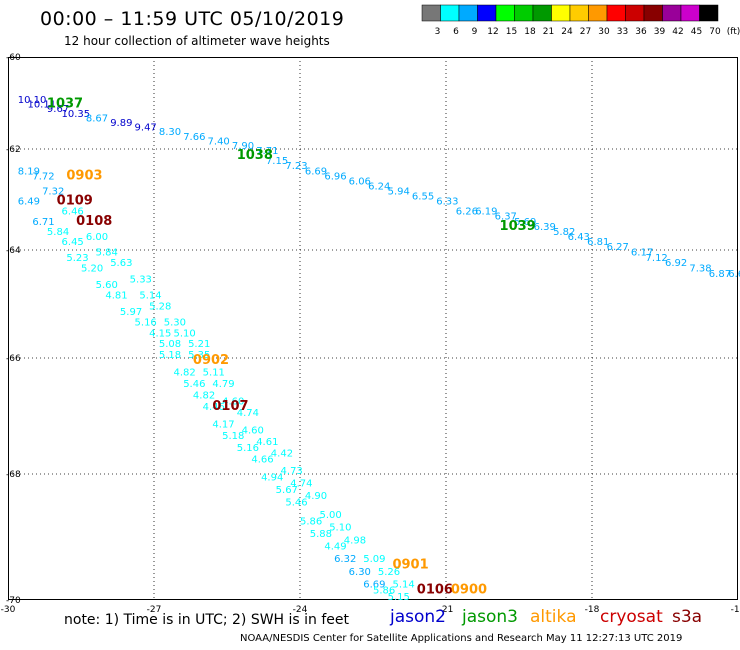 Image resolution: width=740 pixels, height=650 pixels. I want to click on colorbar-label: 3, so click(438, 31).